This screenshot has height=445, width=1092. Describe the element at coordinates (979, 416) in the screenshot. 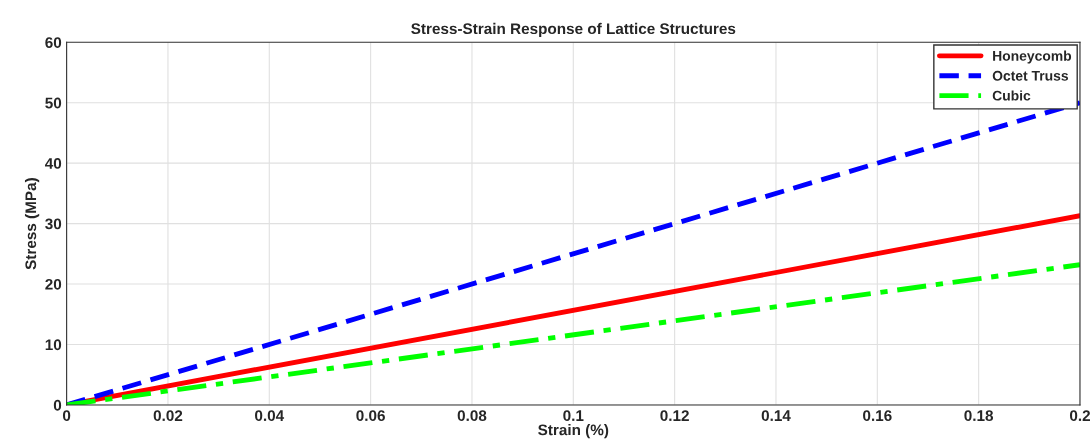

I see `x-tick-label: 0.18` at that location.